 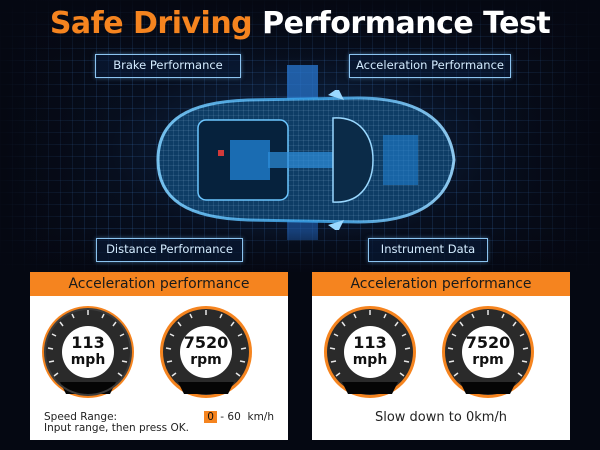 I want to click on acceleration-performance-label: Acceleration Performance, so click(x=430, y=66).